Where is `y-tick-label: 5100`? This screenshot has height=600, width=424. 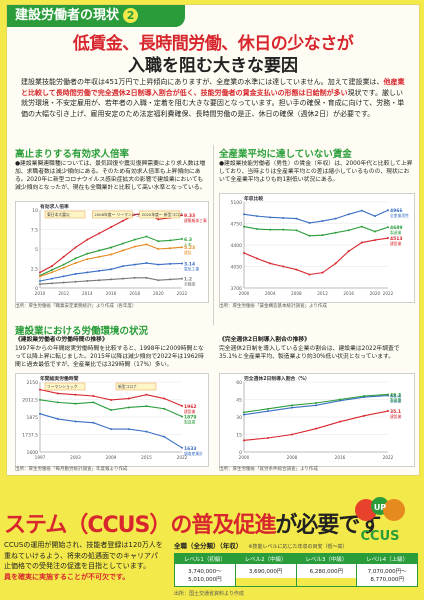
y-tick-label: 5100 is located at coordinates (237, 203).